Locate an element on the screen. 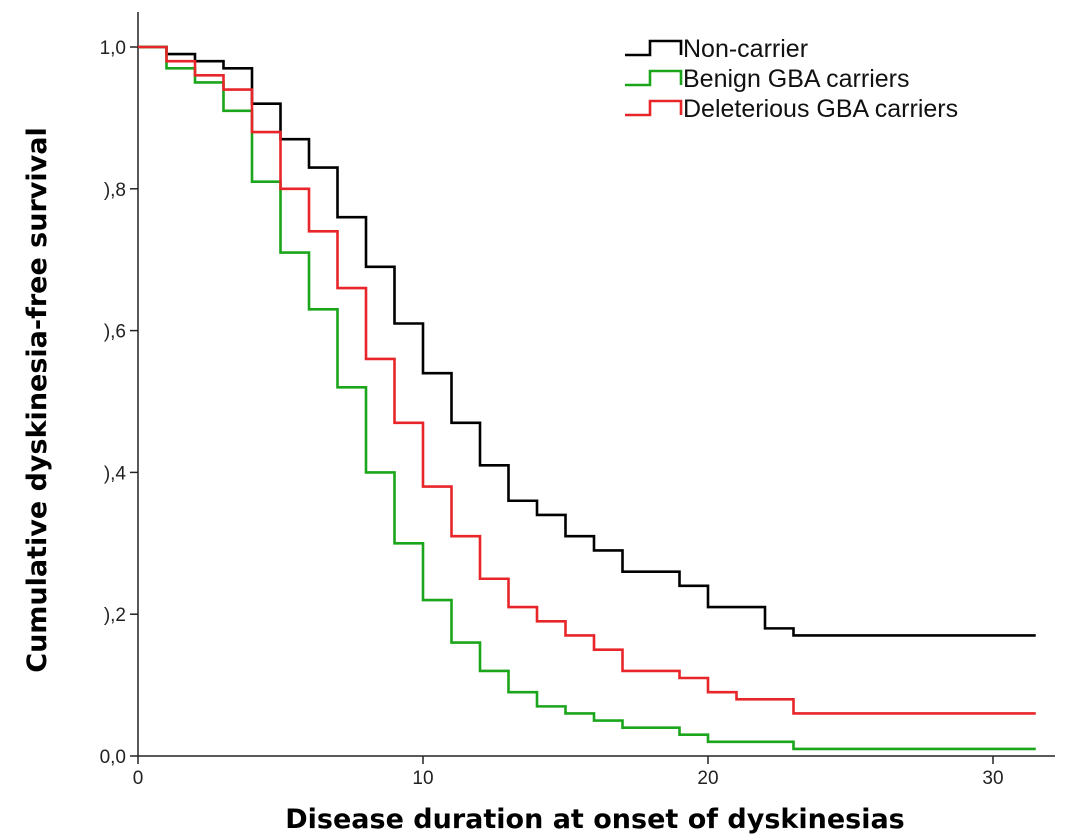 Image resolution: width=1090 pixels, height=838 pixels. y-tick-label: ),4 is located at coordinates (115, 473).